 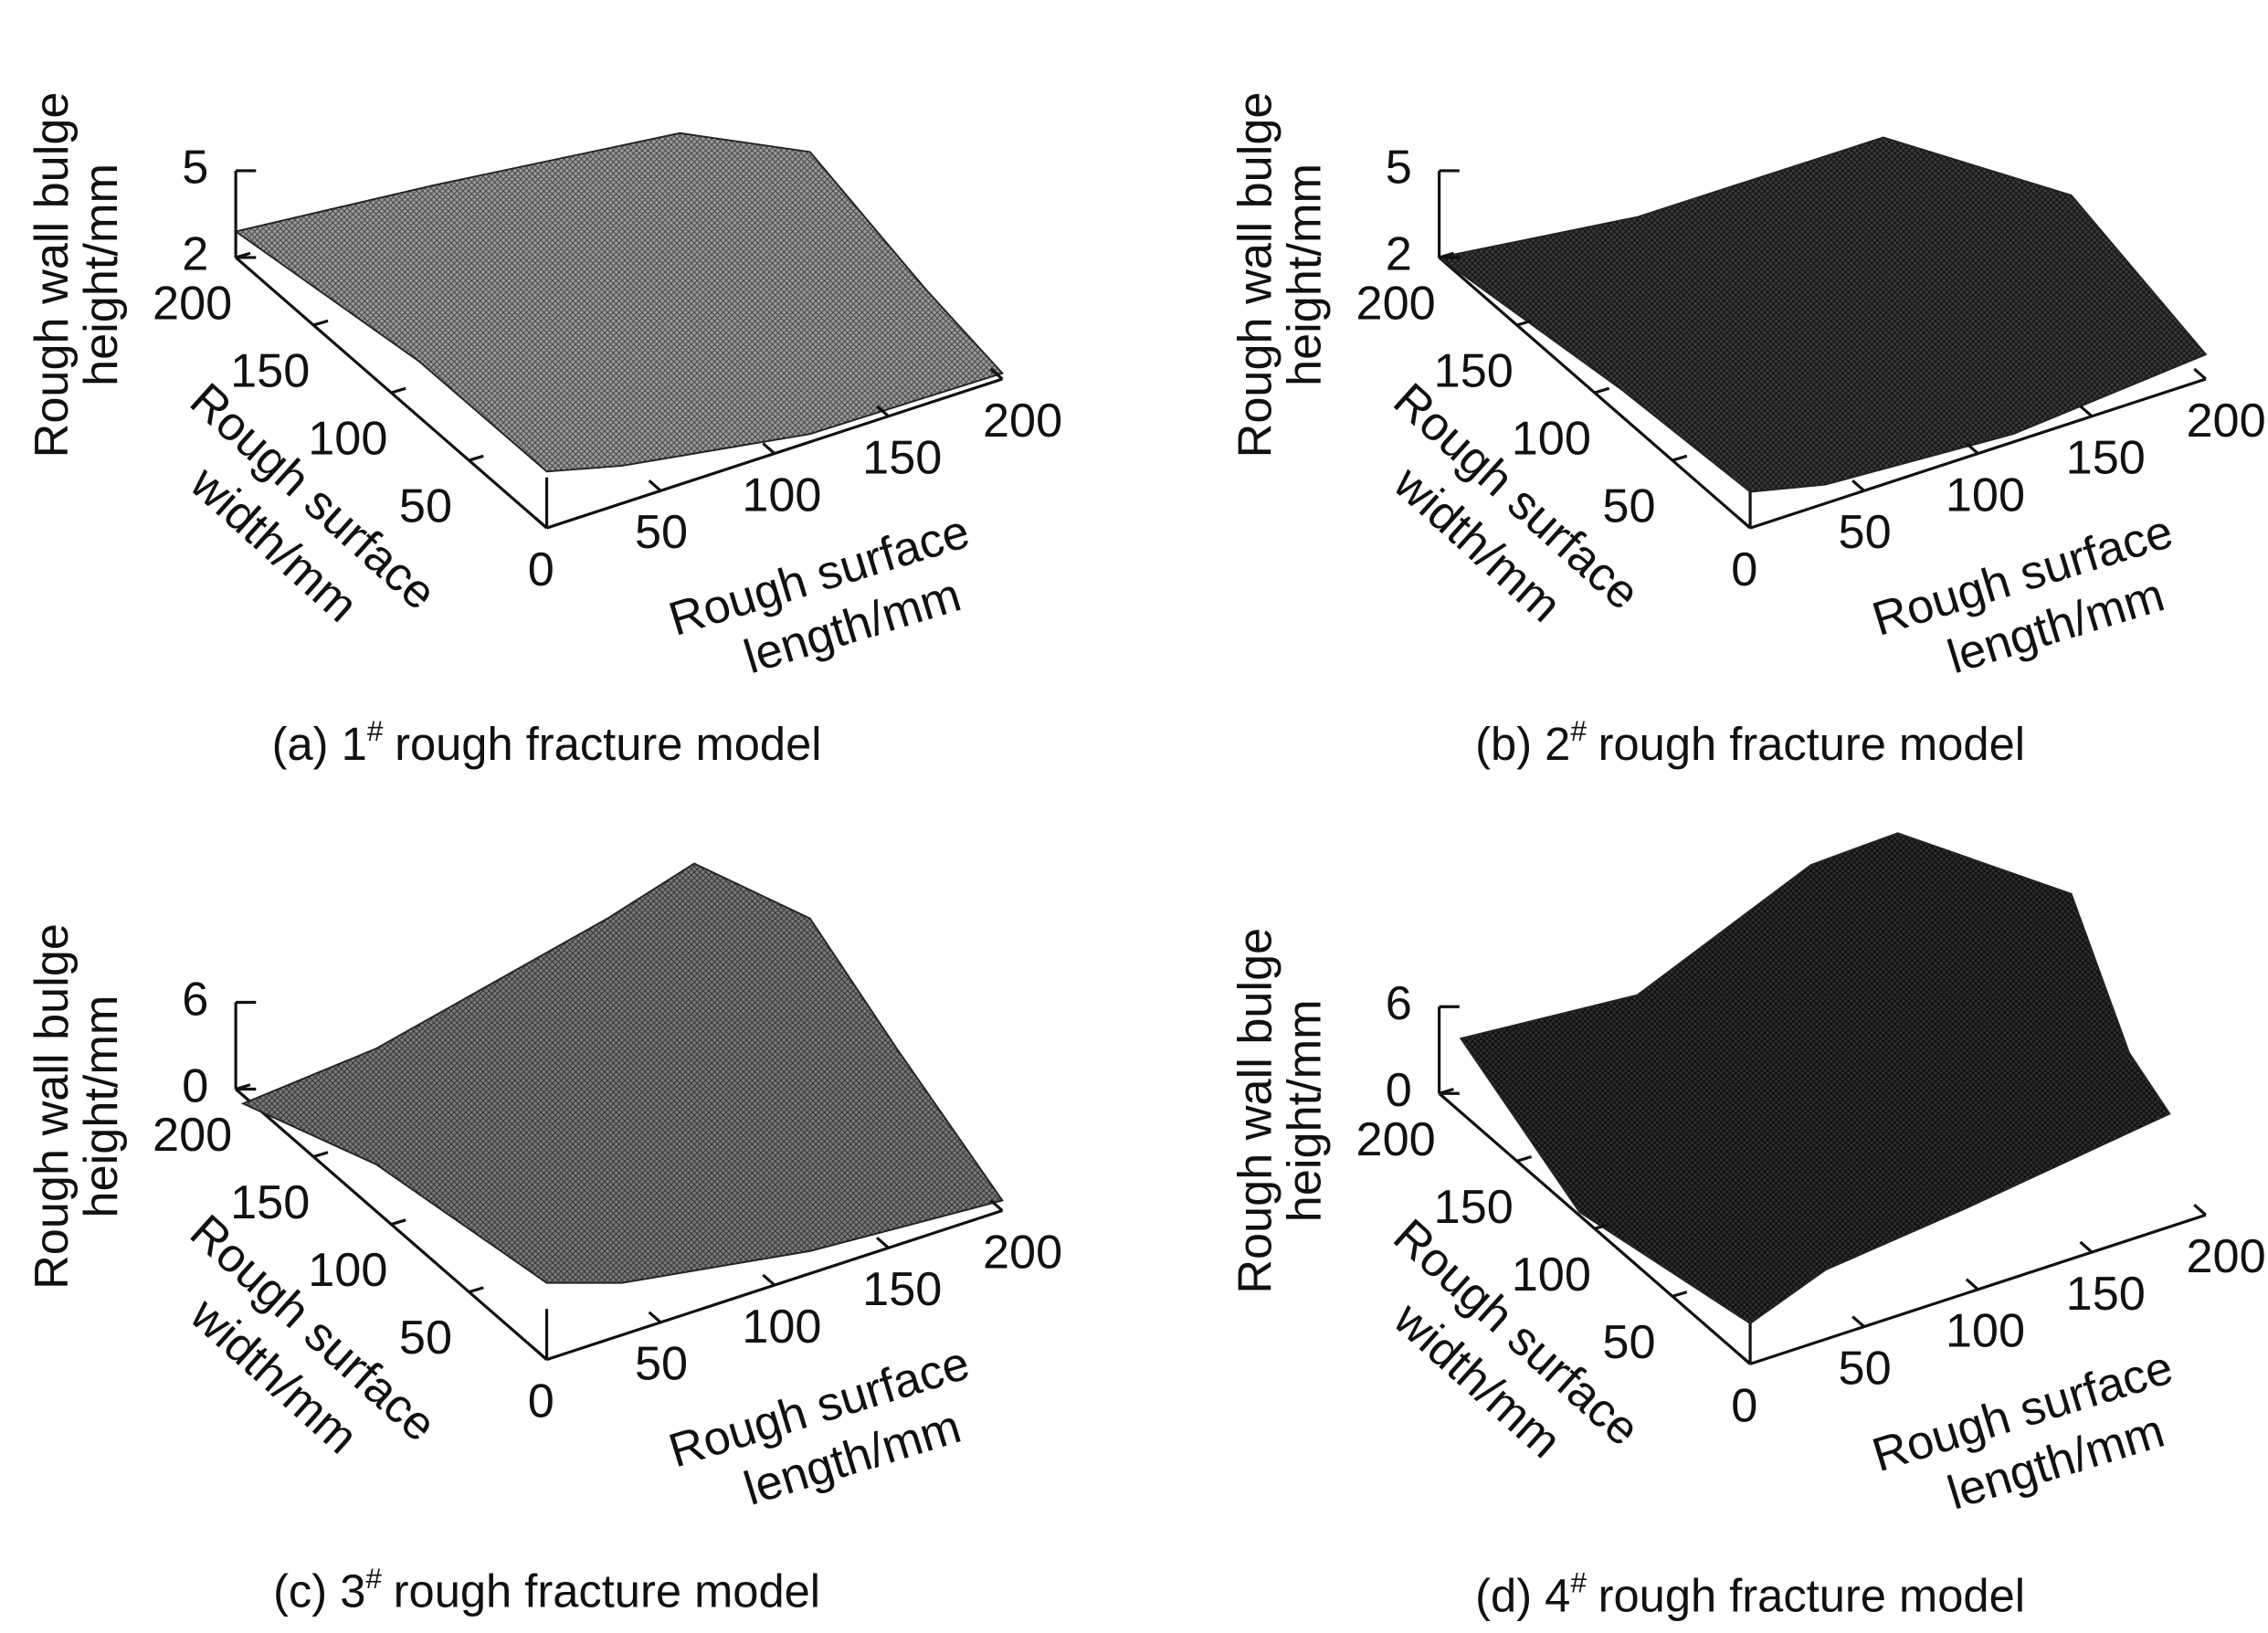 I want to click on caption: (a) 1# rough fracture model, so click(x=547, y=742).